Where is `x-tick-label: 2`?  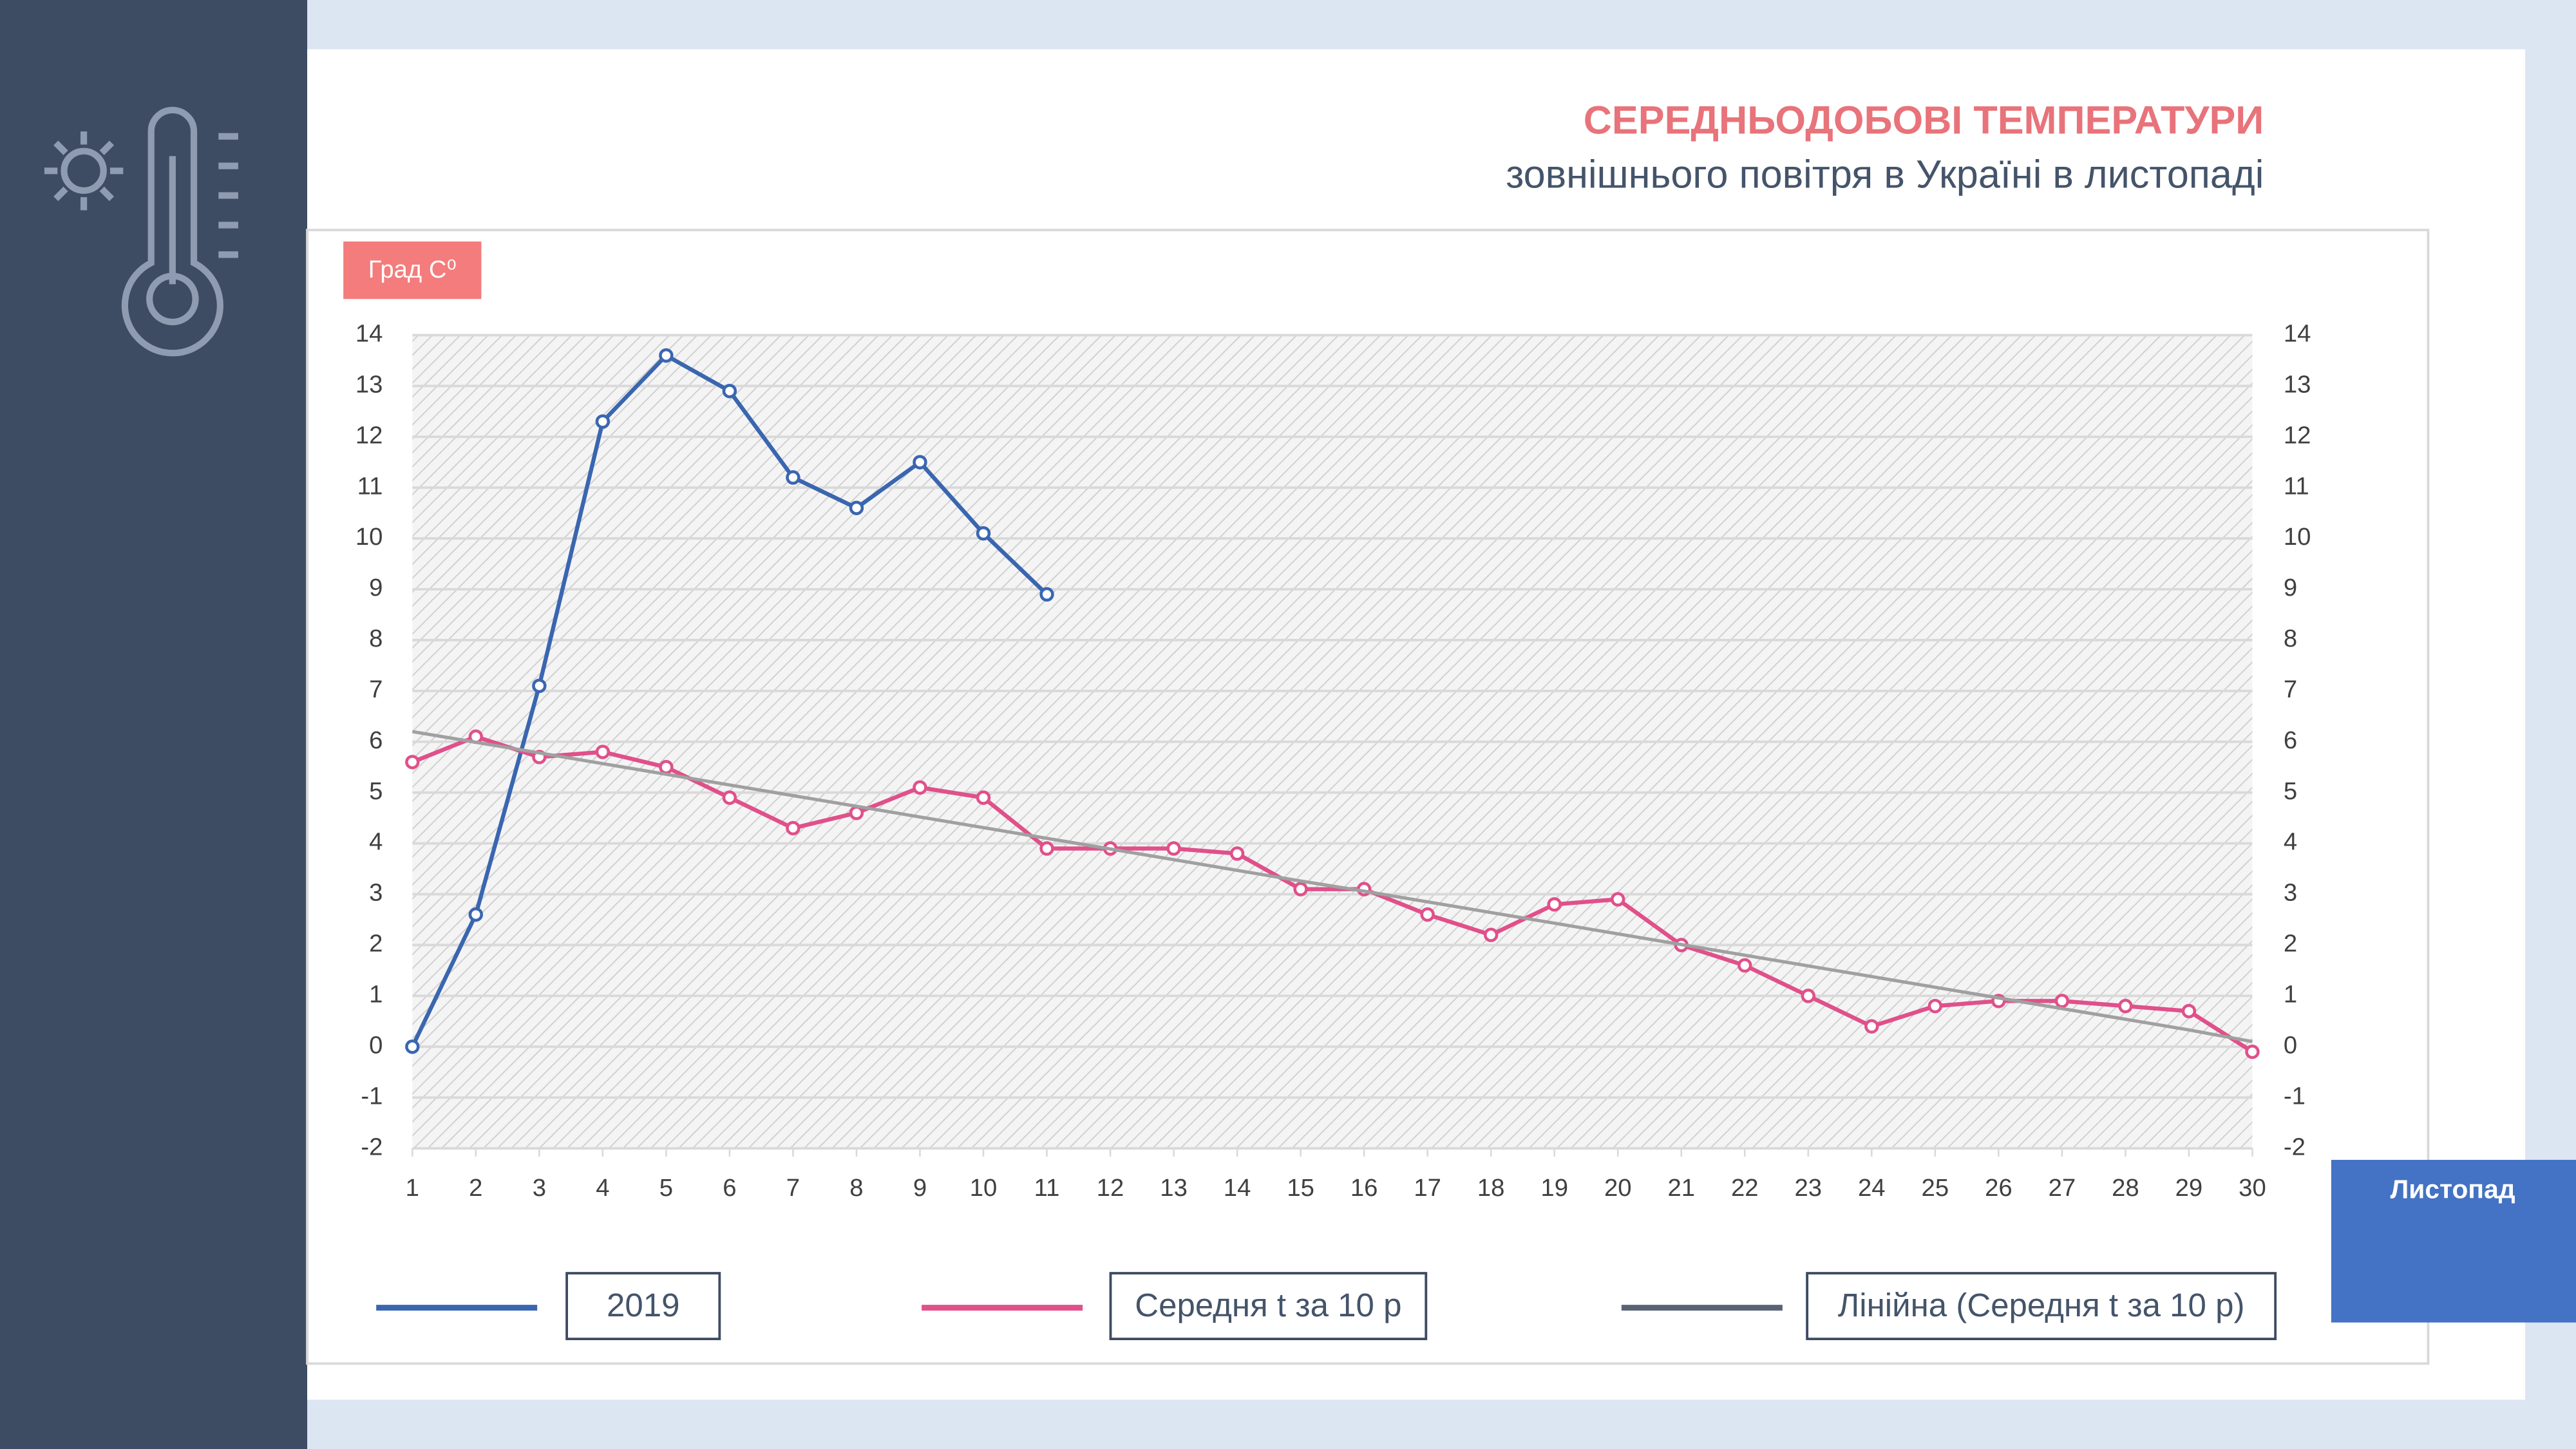
x-tick-label: 2 is located at coordinates (476, 1188).